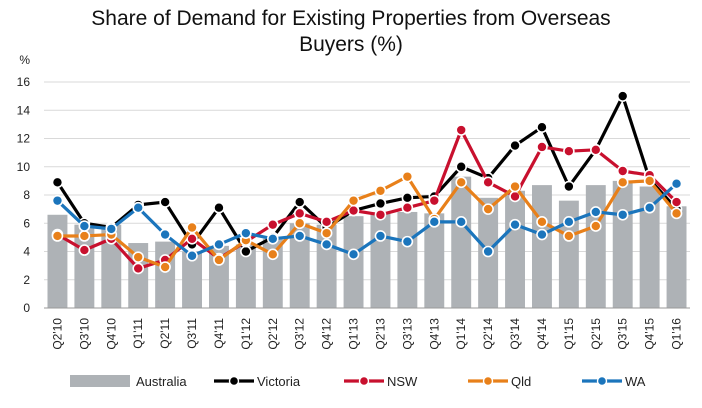  What do you see at coordinates (246, 334) in the screenshot?
I see `x-tick-label-q1-12: Q1'12` at bounding box center [246, 334].